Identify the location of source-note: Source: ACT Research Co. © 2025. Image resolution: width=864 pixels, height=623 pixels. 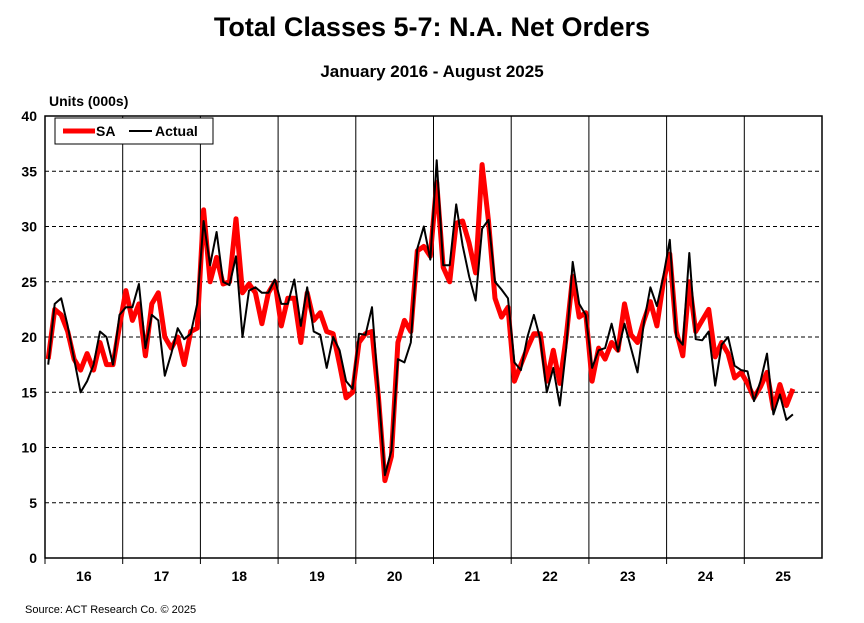
(111, 610).